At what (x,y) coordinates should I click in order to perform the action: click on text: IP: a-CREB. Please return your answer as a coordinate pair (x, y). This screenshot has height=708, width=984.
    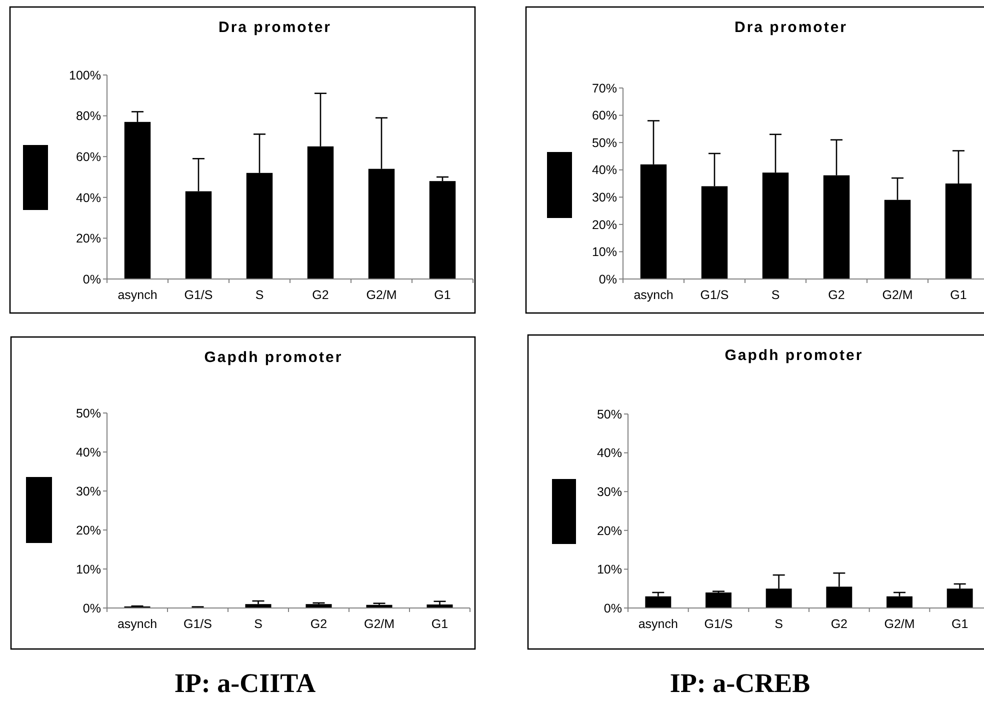
    Looking at the image, I should click on (740, 683).